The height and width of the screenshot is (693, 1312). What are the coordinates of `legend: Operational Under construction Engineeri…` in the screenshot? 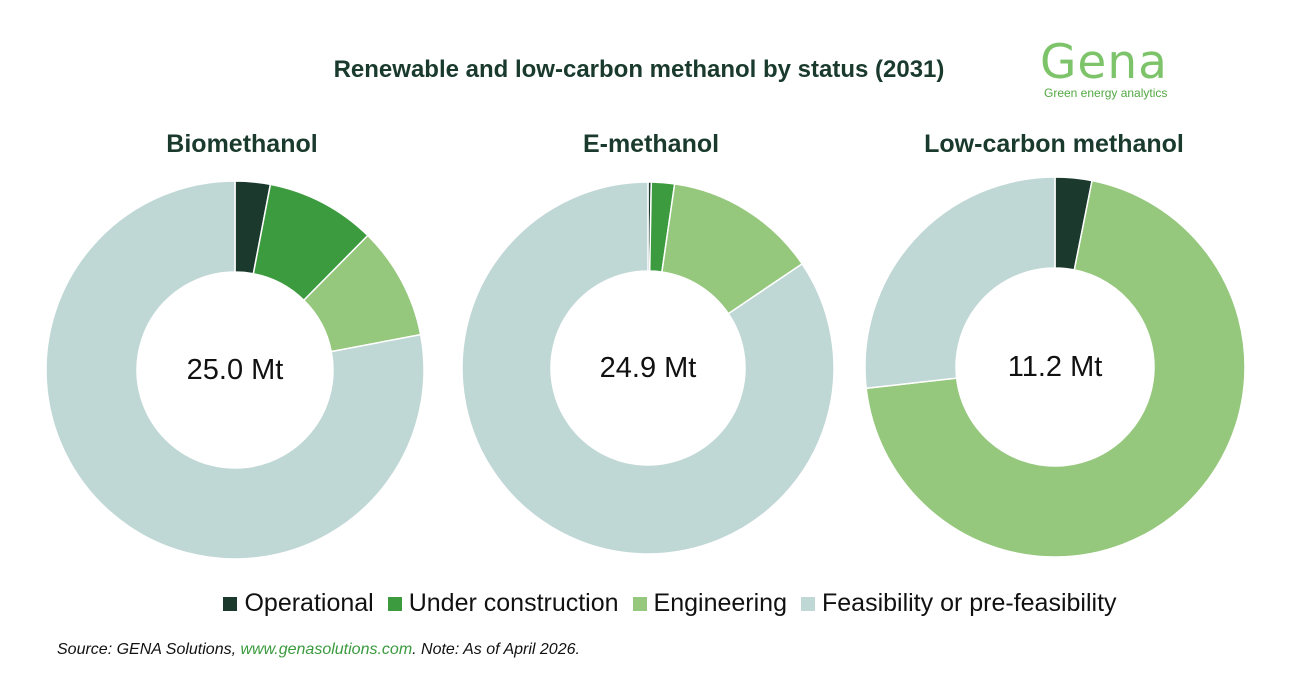 It's located at (656, 603).